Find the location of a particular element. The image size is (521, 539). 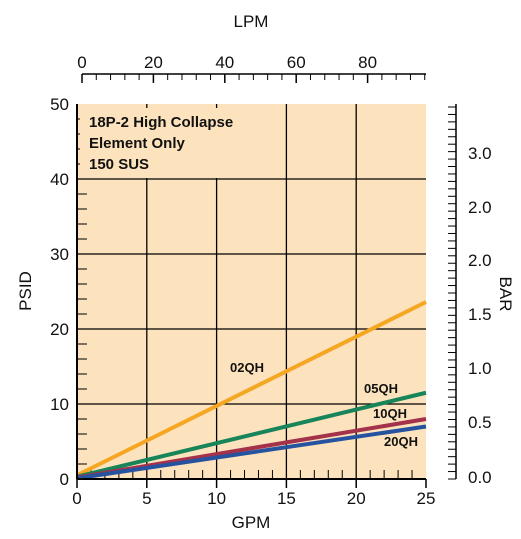

series-label-10qh: 10QH is located at coordinates (390, 413).